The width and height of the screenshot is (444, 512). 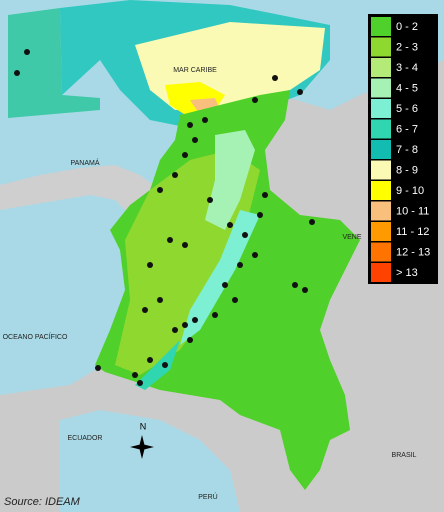 What do you see at coordinates (407, 27) in the screenshot?
I see `legend-label: 0 - 2` at bounding box center [407, 27].